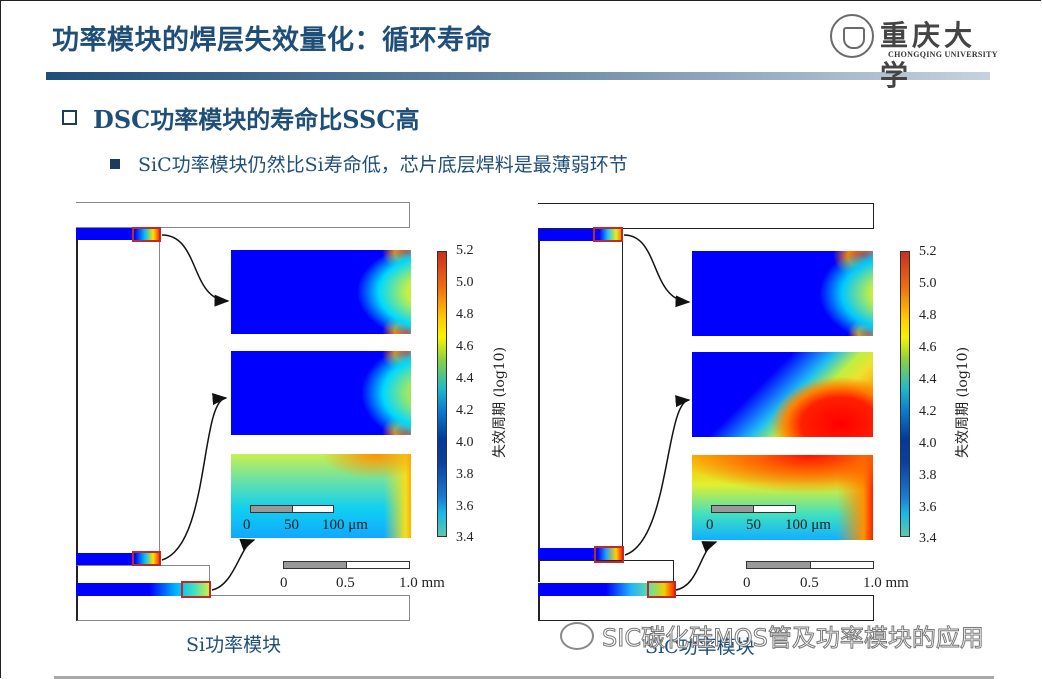 Image resolution: width=1042 pixels, height=679 pixels. Describe the element at coordinates (793, 638) in the screenshot. I see `watermark-text: SIC碳化硅MOS管及功率模块的应用` at that location.